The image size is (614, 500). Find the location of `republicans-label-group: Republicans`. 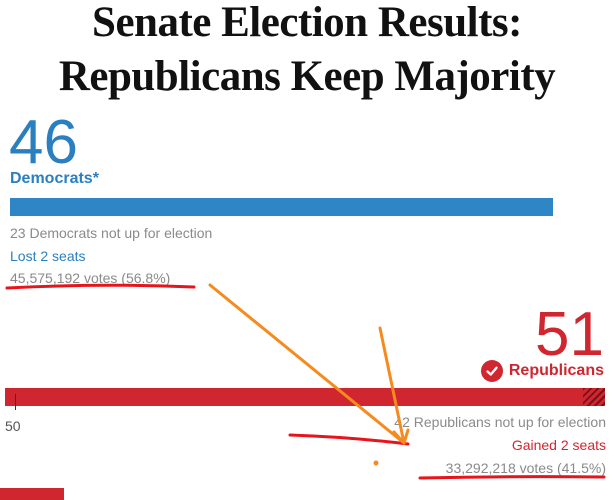

republicans-label-group: Republicans is located at coordinates (542, 371).